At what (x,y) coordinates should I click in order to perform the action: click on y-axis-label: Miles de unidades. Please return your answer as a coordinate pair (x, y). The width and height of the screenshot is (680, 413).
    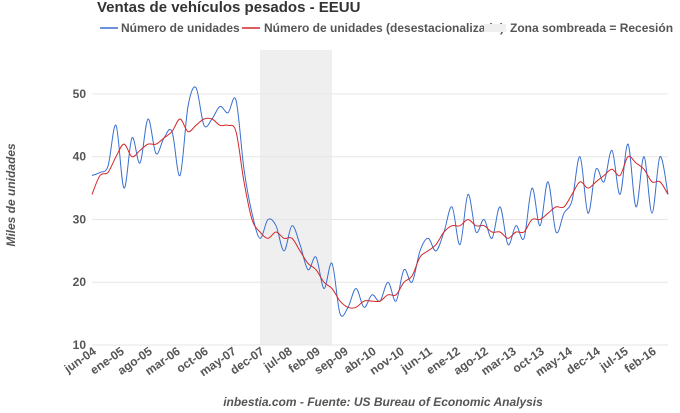
    Looking at the image, I should click on (11, 195).